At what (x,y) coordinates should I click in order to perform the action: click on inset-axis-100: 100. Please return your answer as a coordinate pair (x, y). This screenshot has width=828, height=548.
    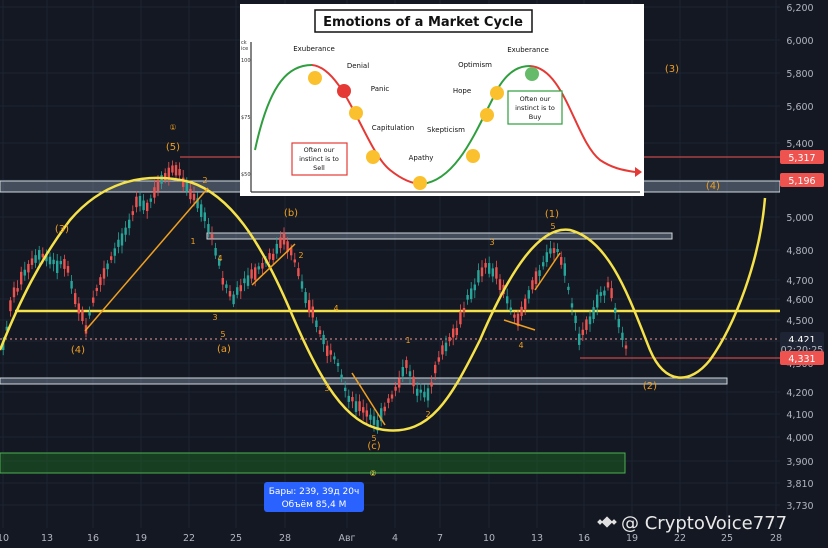
    Looking at the image, I should click on (246, 61).